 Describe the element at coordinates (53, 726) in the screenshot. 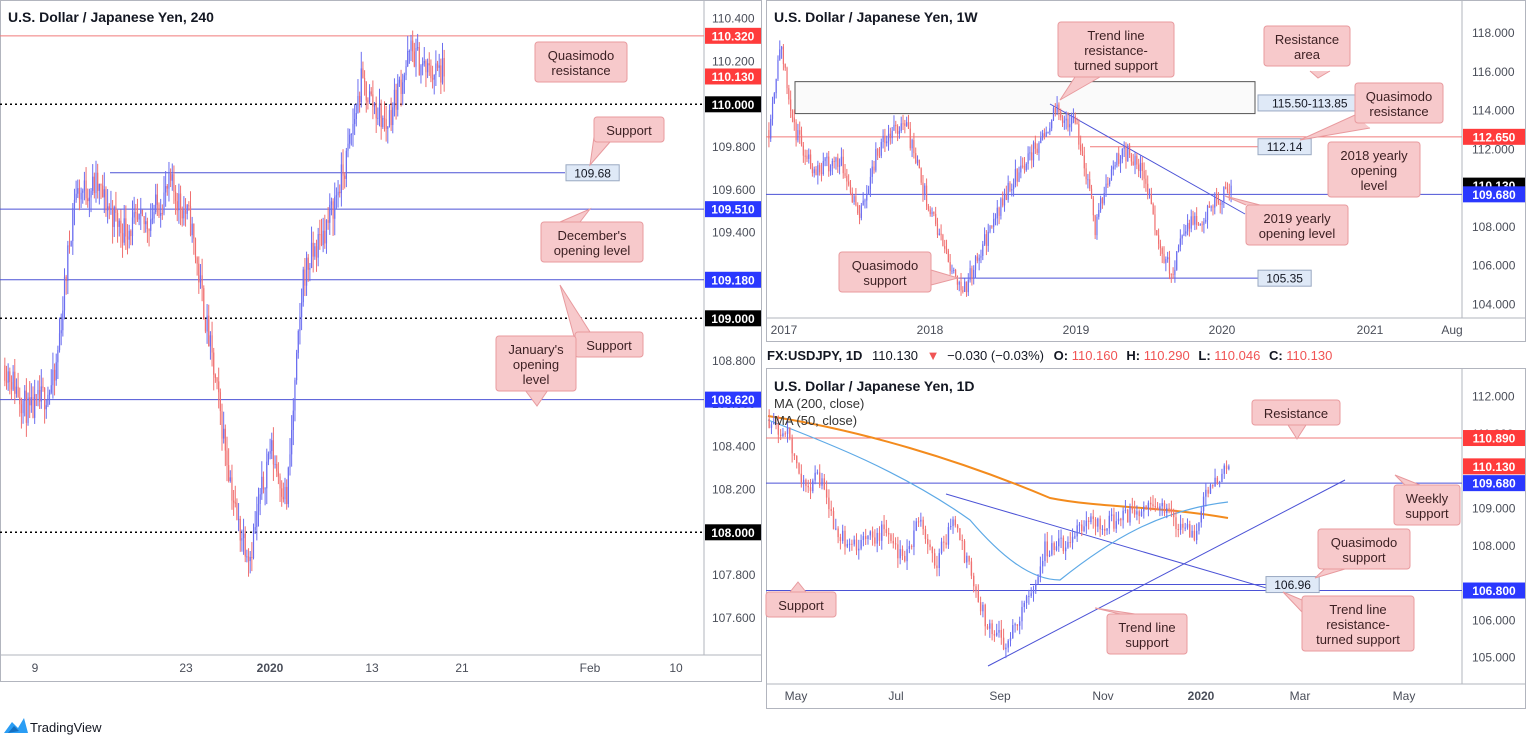

I see `tradingview-logo: TradingView` at that location.